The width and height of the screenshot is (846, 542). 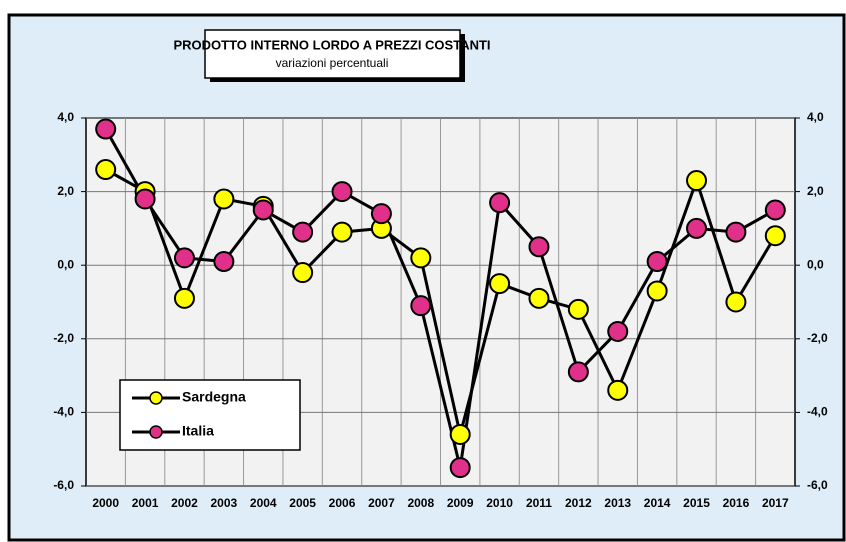 I want to click on y2-tick-label: -6,0, so click(x=817, y=485).